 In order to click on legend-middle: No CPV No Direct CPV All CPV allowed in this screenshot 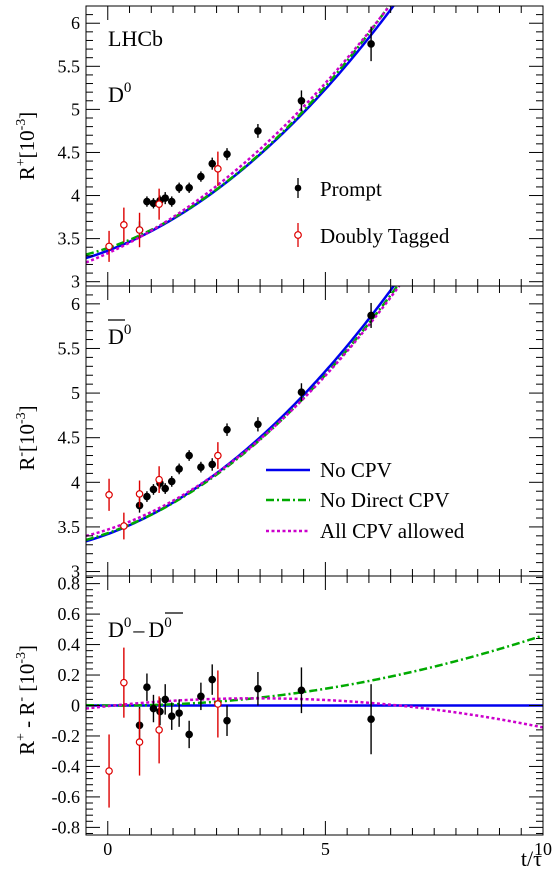, I will do `click(365, 500)`.